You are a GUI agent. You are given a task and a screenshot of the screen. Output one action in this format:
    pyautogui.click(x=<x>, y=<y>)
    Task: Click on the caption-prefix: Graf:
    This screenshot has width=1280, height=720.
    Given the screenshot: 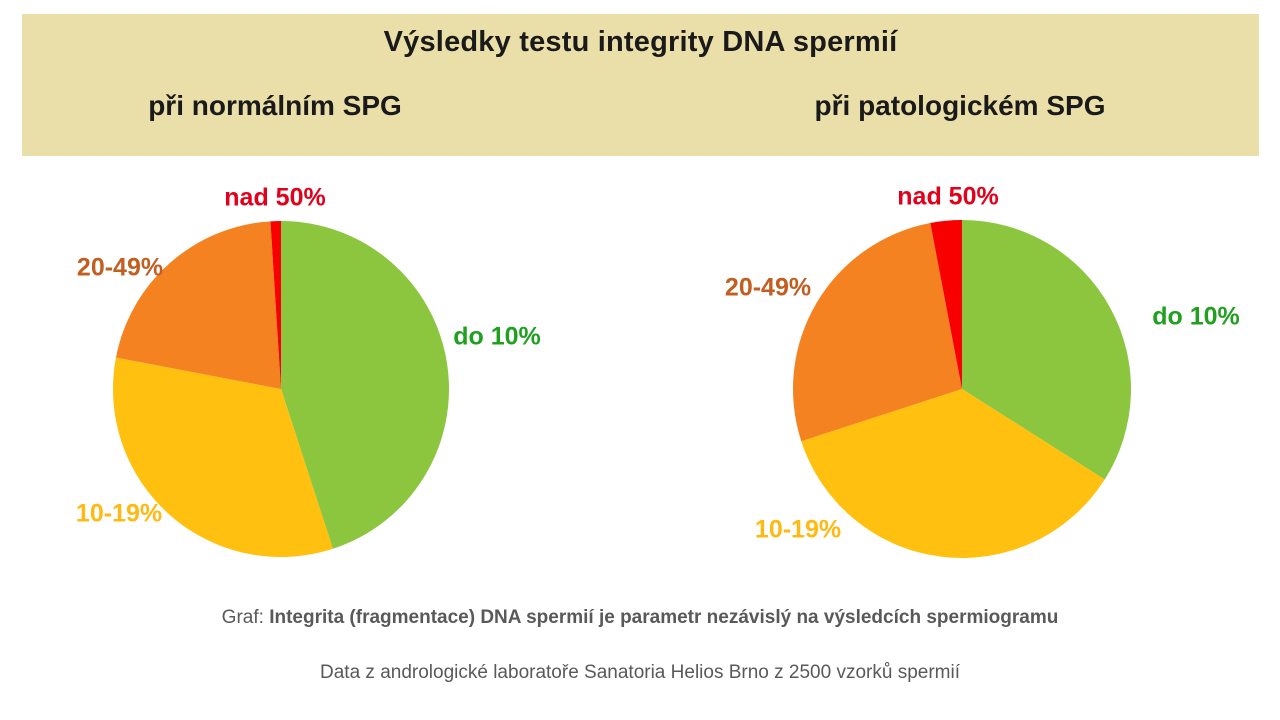 What is the action you would take?
    pyautogui.click(x=245, y=617)
    